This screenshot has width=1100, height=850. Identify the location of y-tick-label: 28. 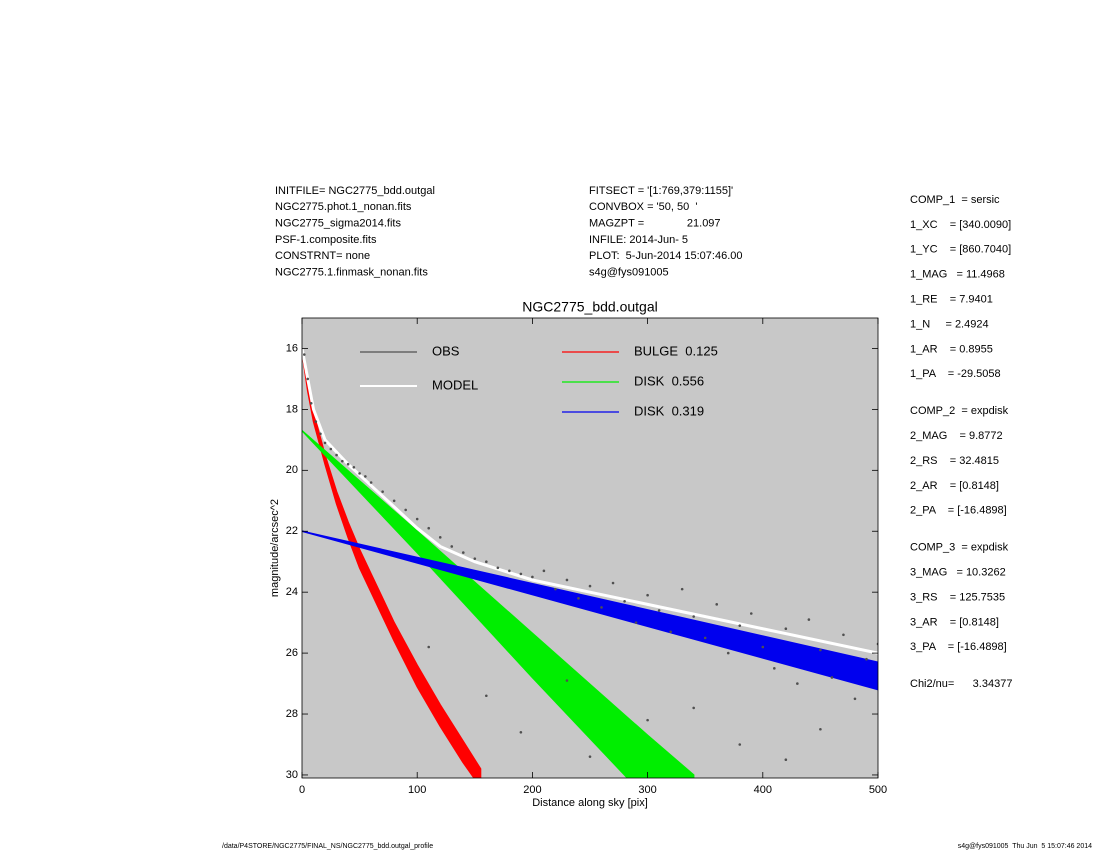
(292, 714).